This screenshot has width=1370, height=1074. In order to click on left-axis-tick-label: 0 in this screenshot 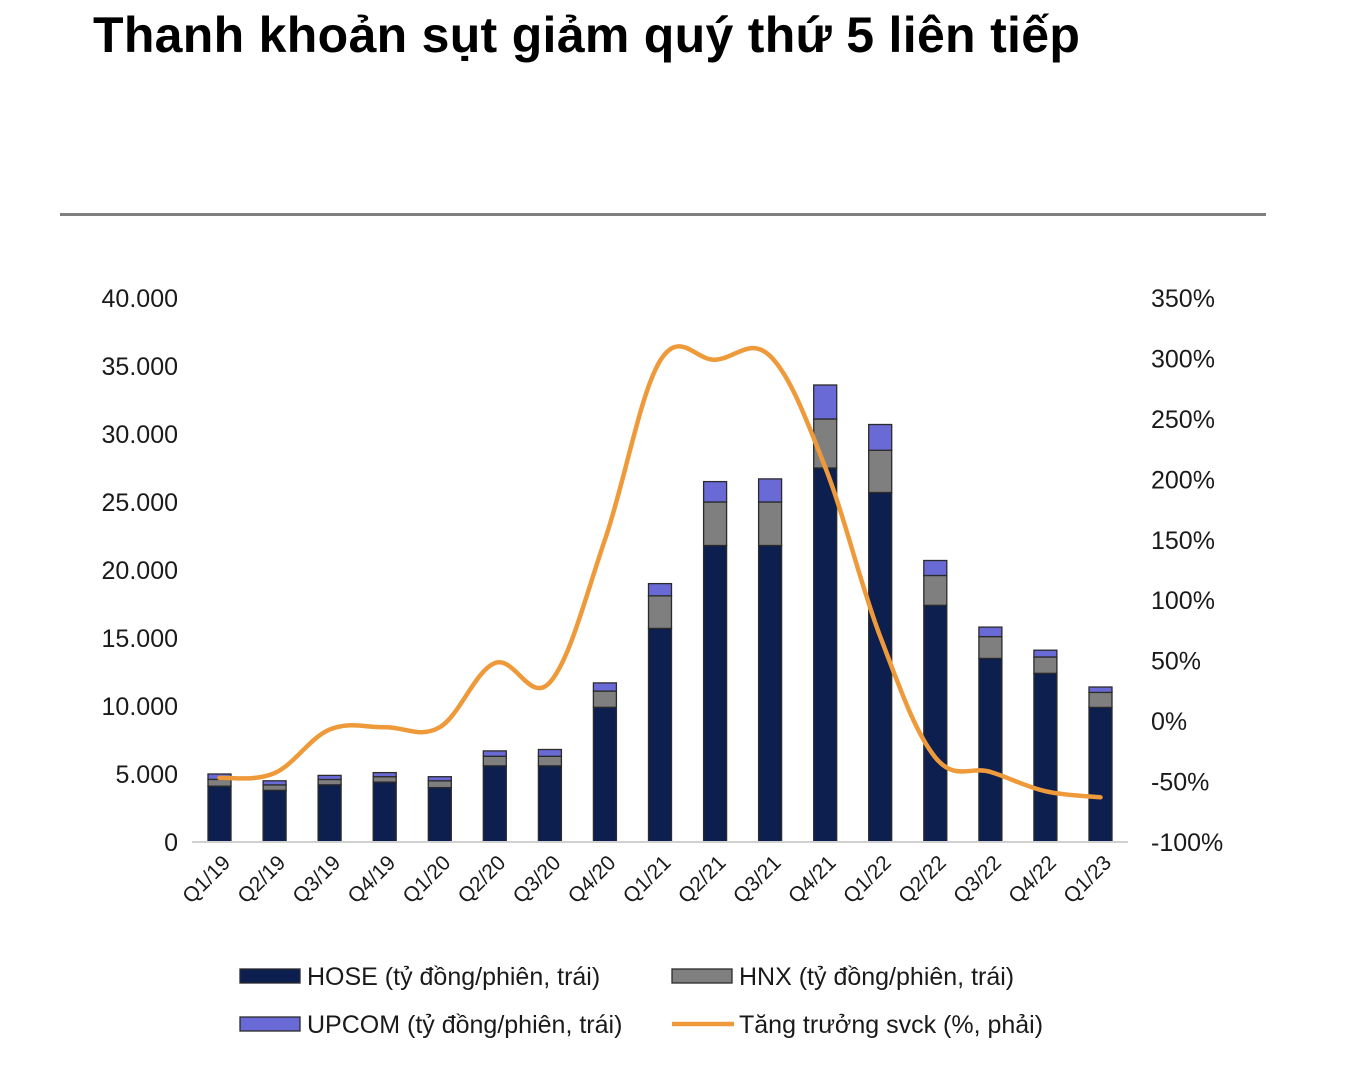, I will do `click(171, 843)`.